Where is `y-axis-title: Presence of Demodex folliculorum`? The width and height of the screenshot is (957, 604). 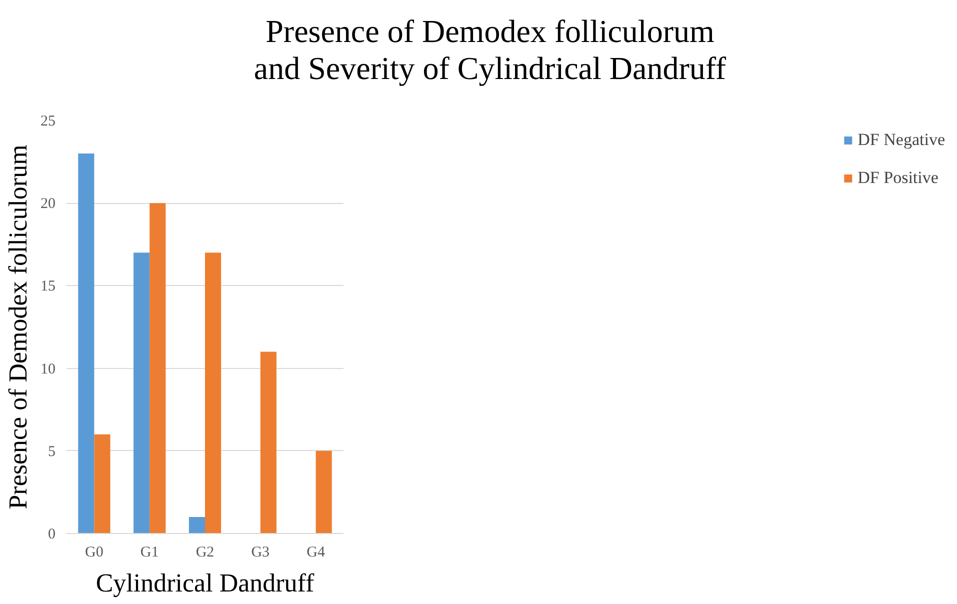
y-axis-title: Presence of Demodex folliculorum is located at coordinates (18, 327).